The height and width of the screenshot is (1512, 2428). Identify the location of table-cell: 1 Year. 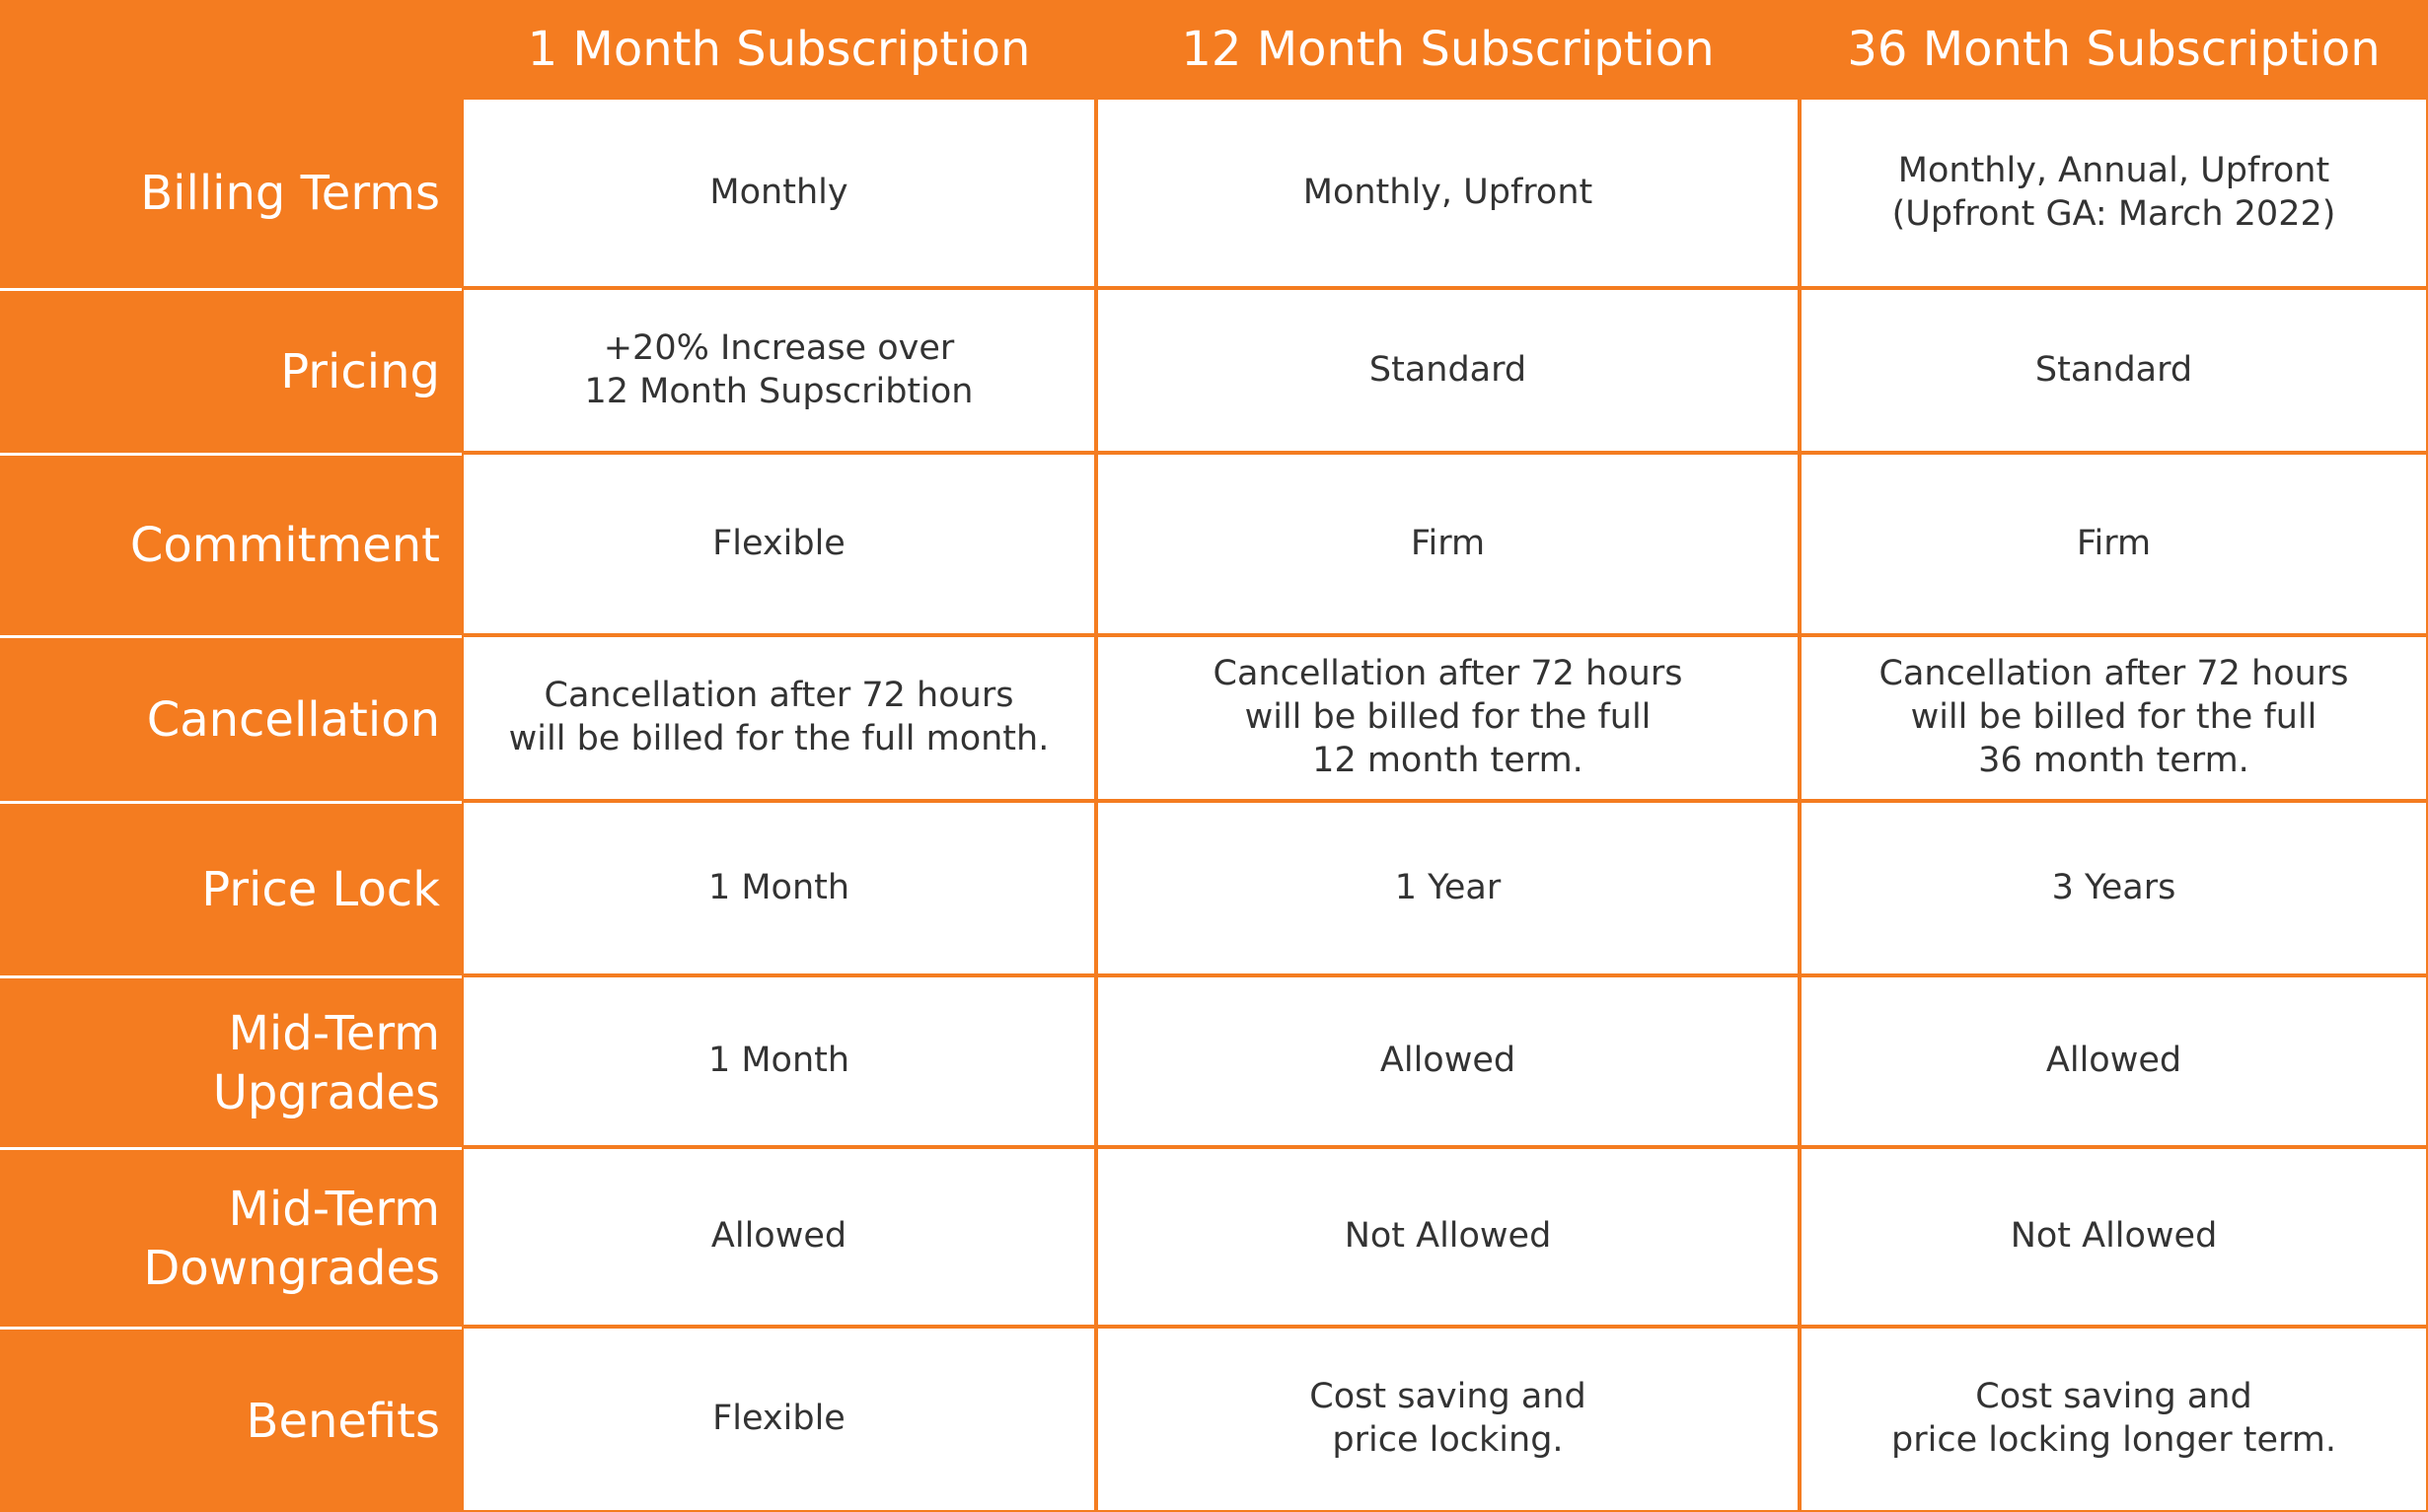
(1448, 888).